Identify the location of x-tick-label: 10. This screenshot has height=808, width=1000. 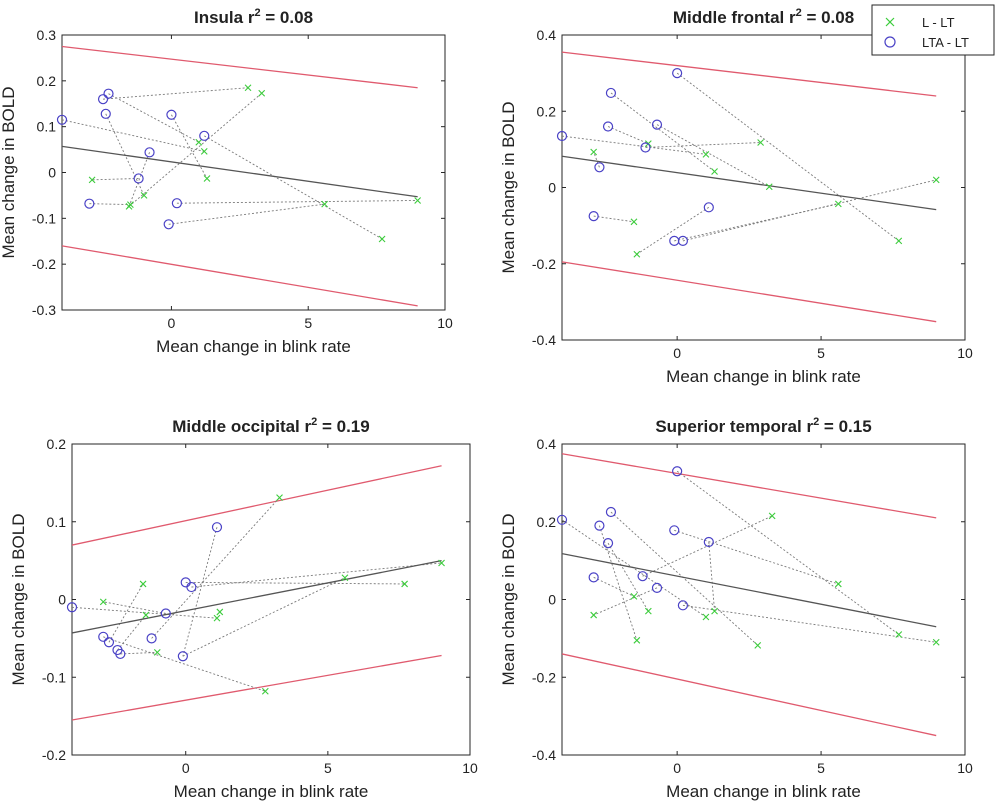
(470, 768).